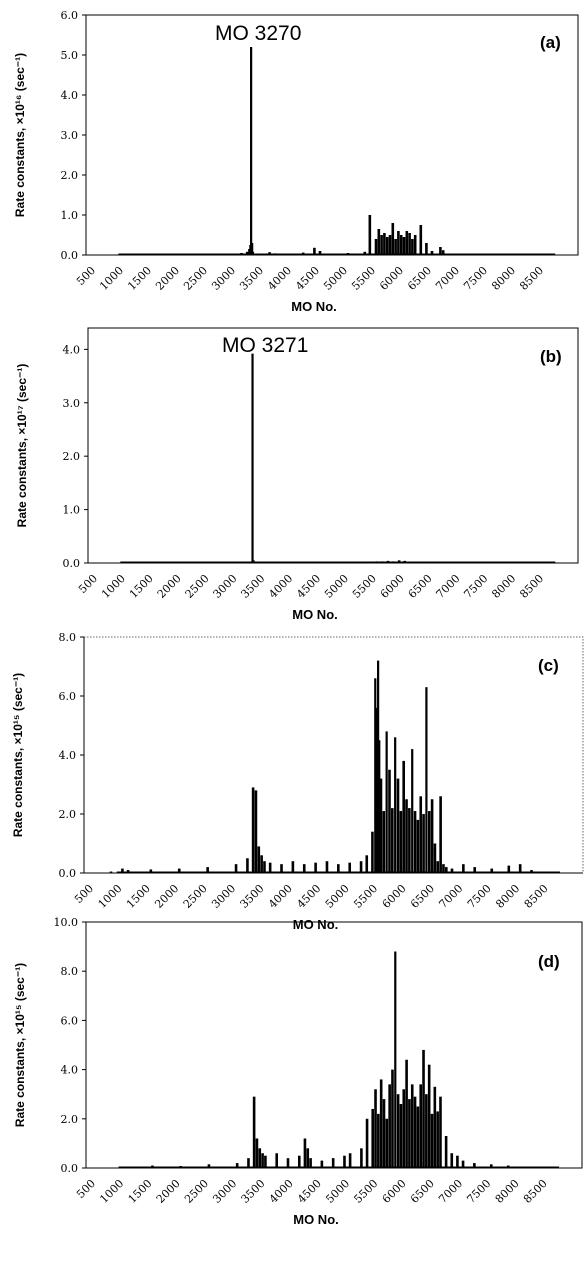 This screenshot has width=586, height=1264. What do you see at coordinates (315, 614) in the screenshot?
I see `x-axis-label: MO No.` at bounding box center [315, 614].